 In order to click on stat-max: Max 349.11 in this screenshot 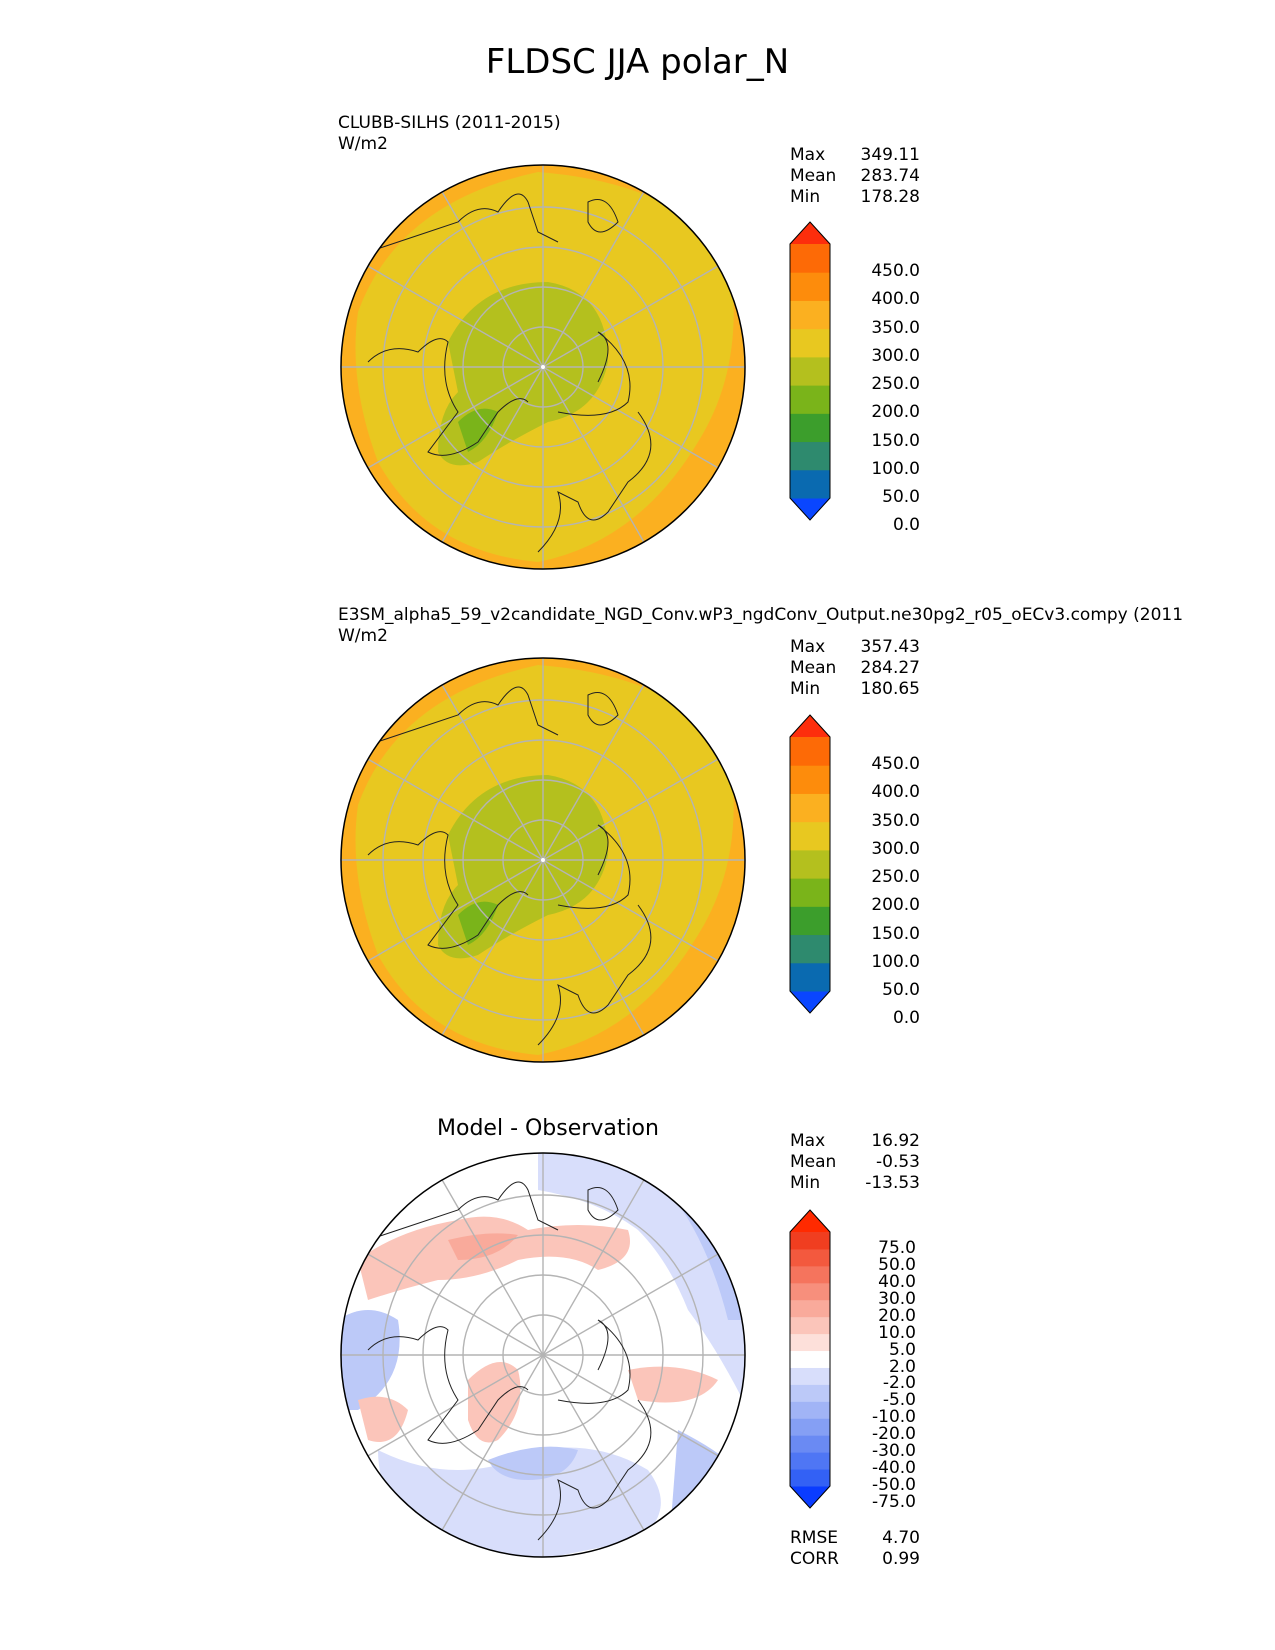, I will do `click(855, 155)`.